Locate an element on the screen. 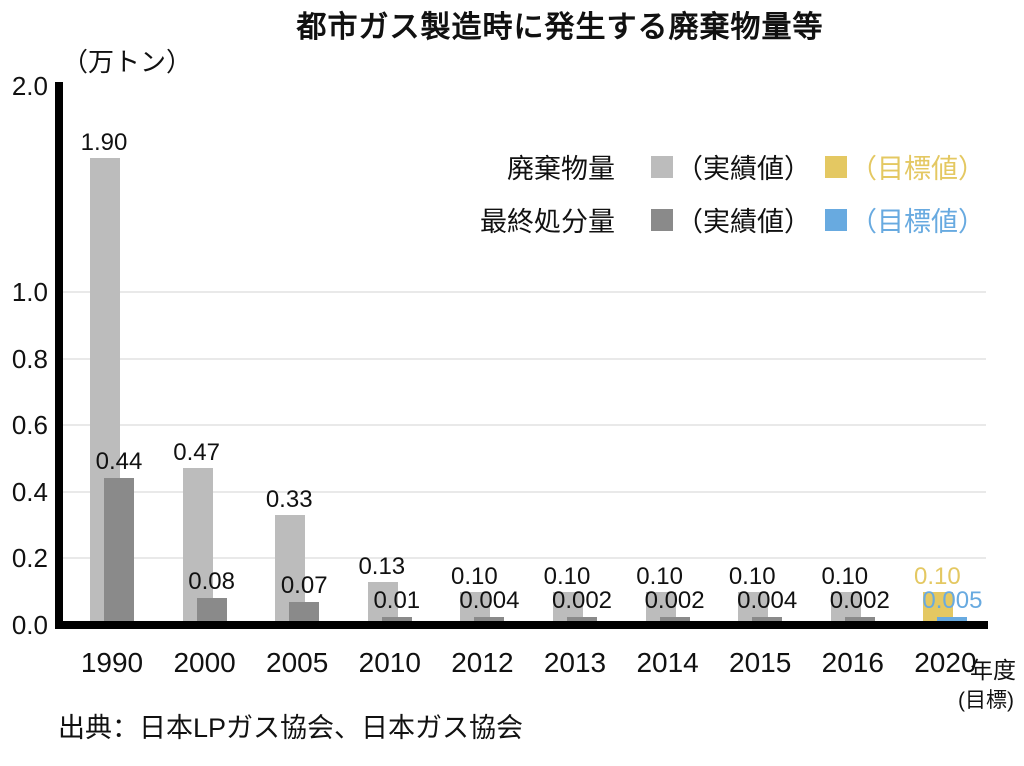  legend: 廃棄物量 （実績値） （目標値） 最終処分量 （実績値） （目標値） is located at coordinates (725, 193).